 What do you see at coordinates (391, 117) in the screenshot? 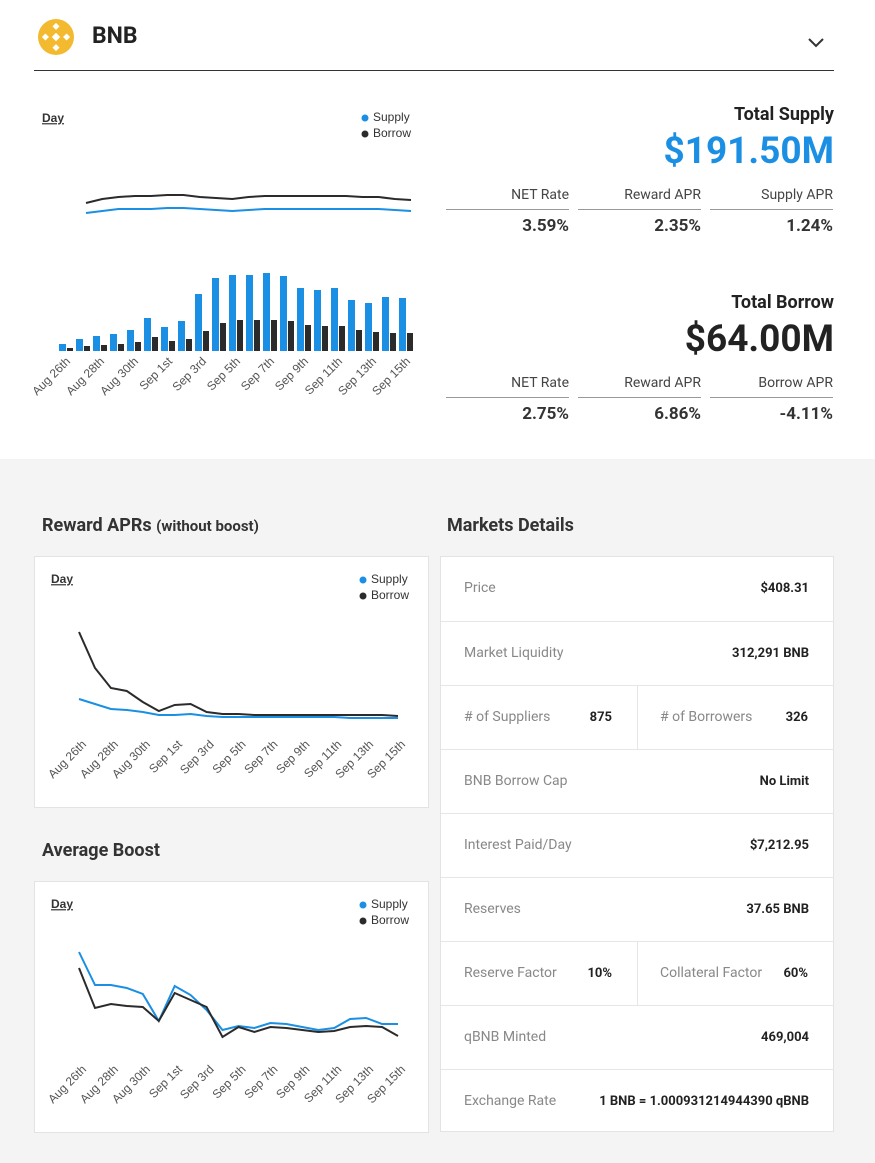
I see `legend-label: Supply` at bounding box center [391, 117].